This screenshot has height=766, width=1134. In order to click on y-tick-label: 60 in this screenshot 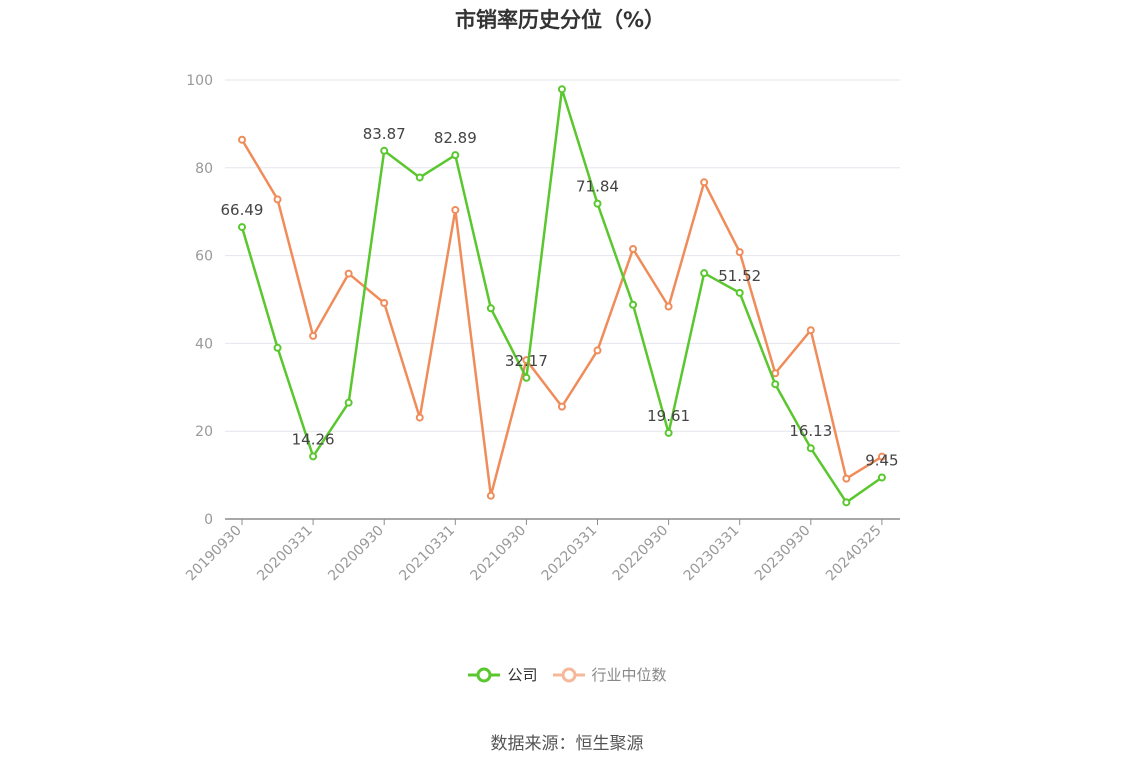, I will do `click(204, 257)`.